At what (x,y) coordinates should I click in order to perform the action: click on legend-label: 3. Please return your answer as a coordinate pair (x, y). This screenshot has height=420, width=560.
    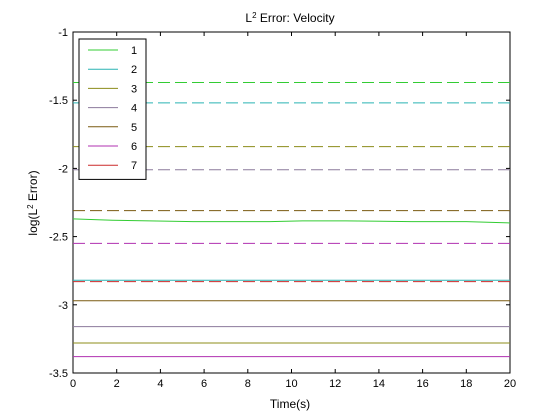
    Looking at the image, I should click on (134, 89).